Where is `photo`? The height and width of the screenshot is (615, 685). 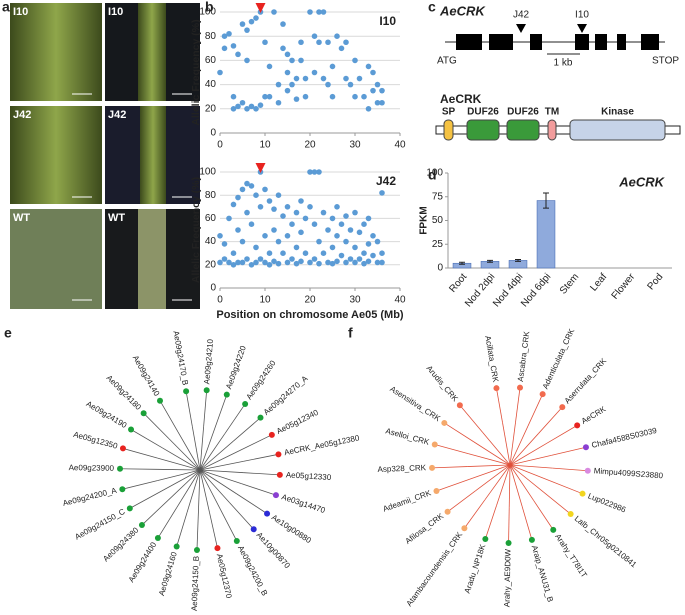 photo is located at coordinates (56, 155).